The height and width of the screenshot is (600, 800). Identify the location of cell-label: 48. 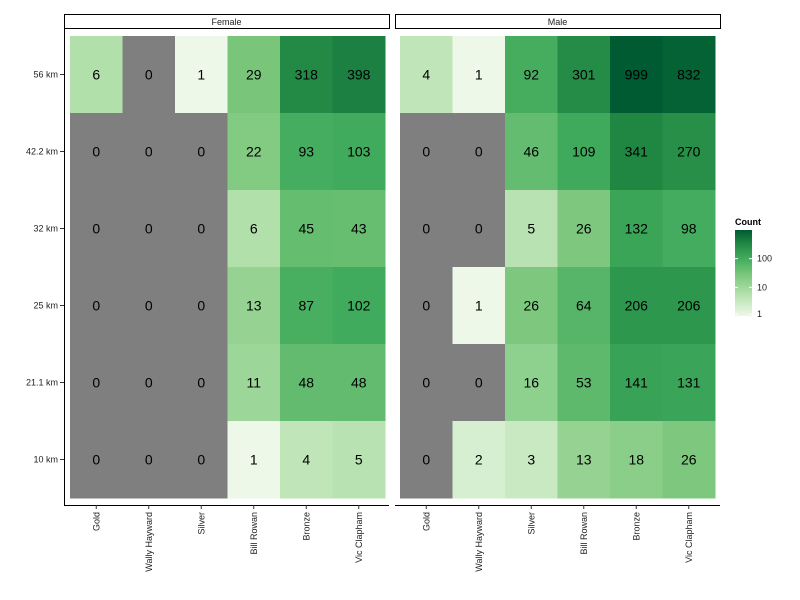
(359, 383).